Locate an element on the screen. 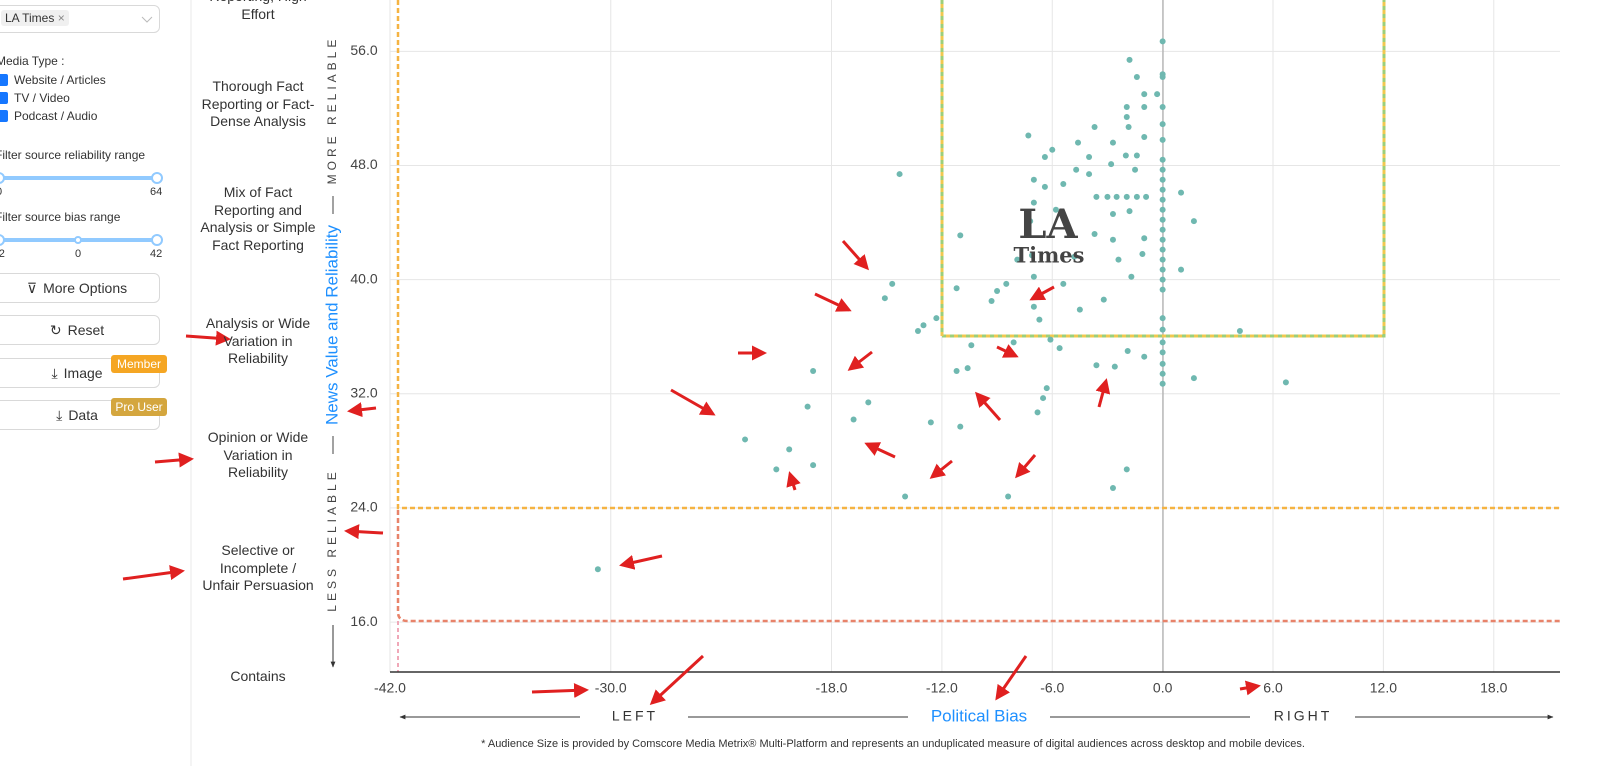 The image size is (1600, 766). reset-button: ↻ Reset is located at coordinates (80, 330).